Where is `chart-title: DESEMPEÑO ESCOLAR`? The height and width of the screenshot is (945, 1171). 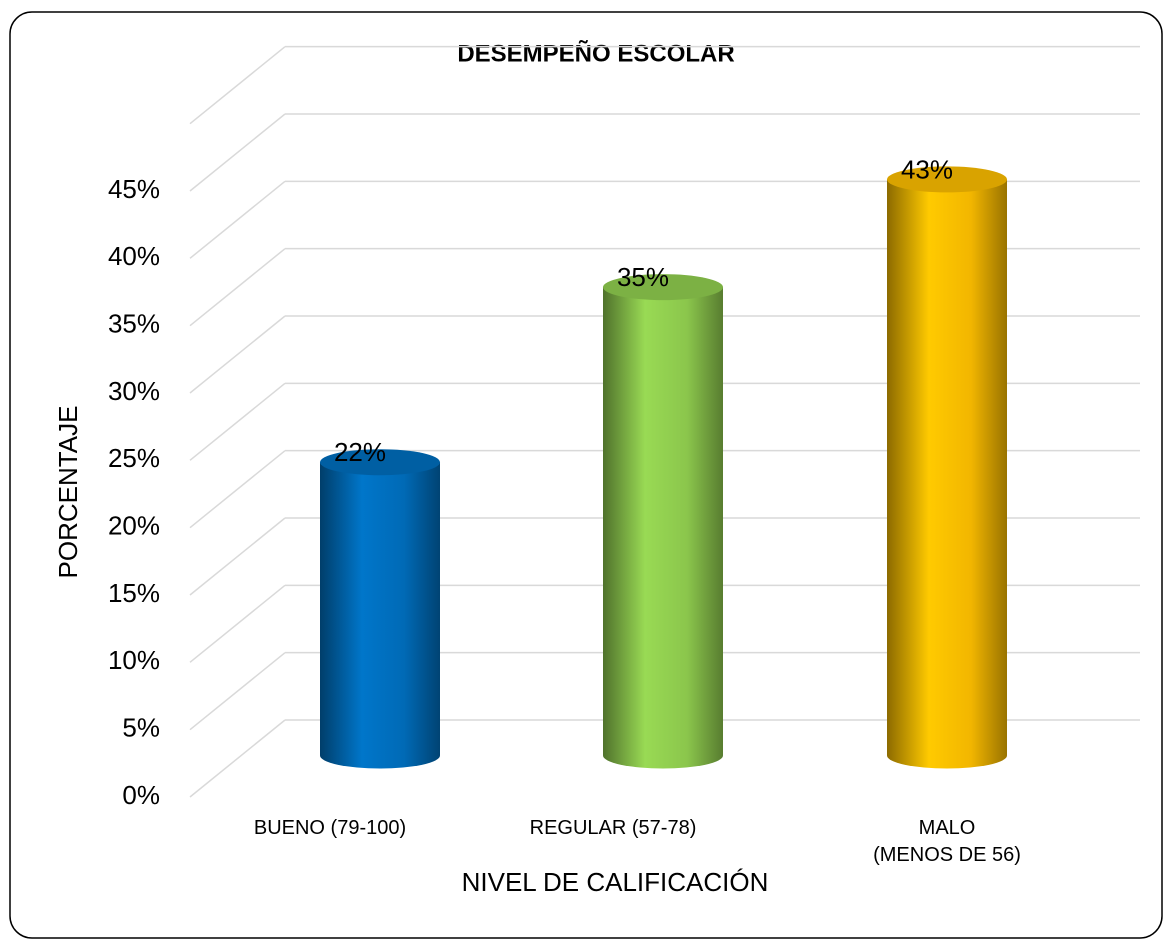 chart-title: DESEMPEÑO ESCOLAR is located at coordinates (595, 53).